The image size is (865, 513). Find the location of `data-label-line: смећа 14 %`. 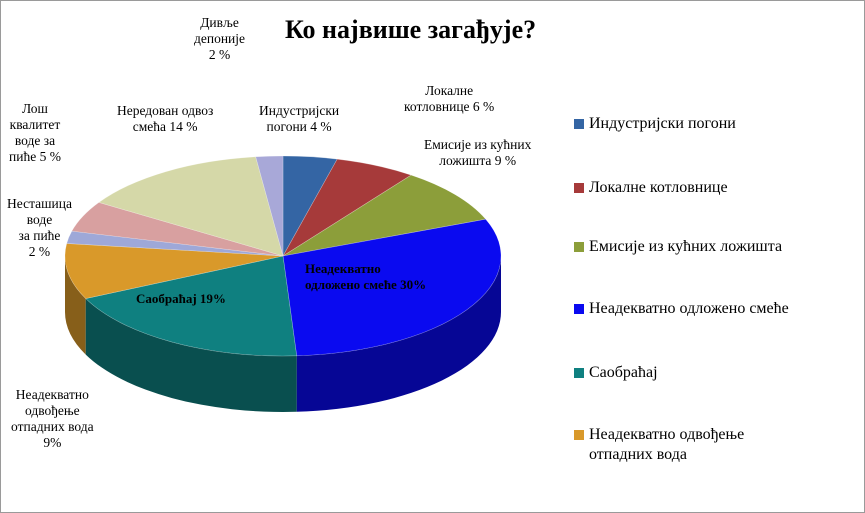

data-label-line: смећа 14 % is located at coordinates (165, 126).